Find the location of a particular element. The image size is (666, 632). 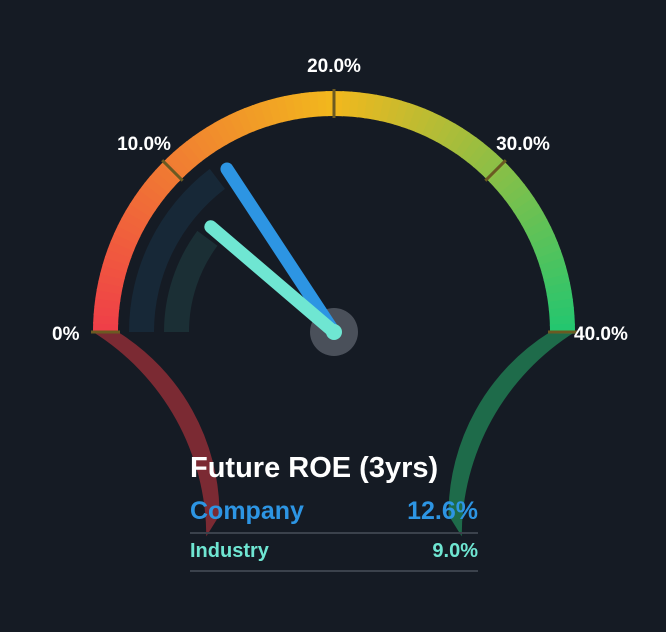

industry-needle is located at coordinates (272, 279).